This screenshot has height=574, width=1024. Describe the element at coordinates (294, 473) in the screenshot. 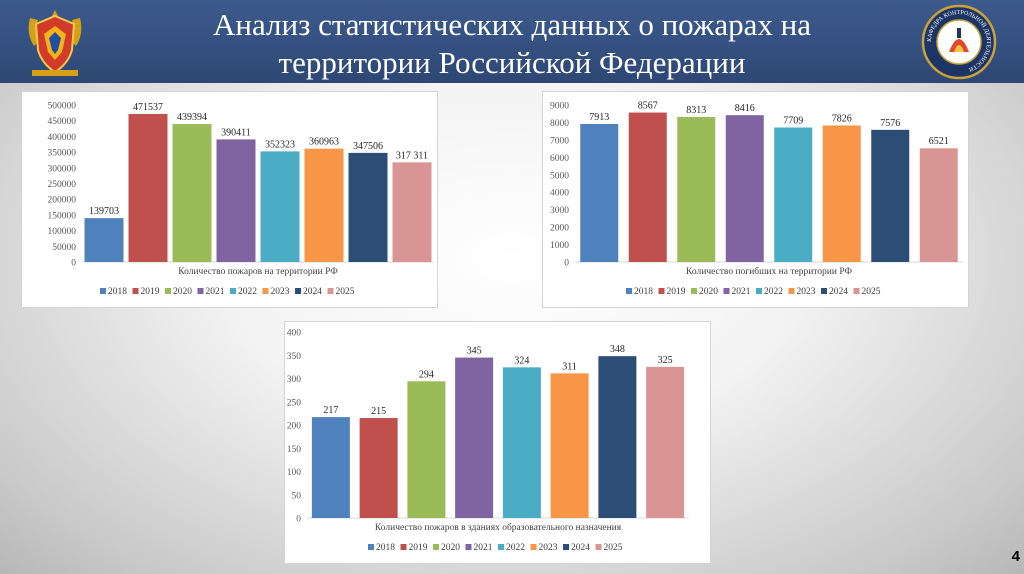

I see `y-tick-label: 100` at that location.